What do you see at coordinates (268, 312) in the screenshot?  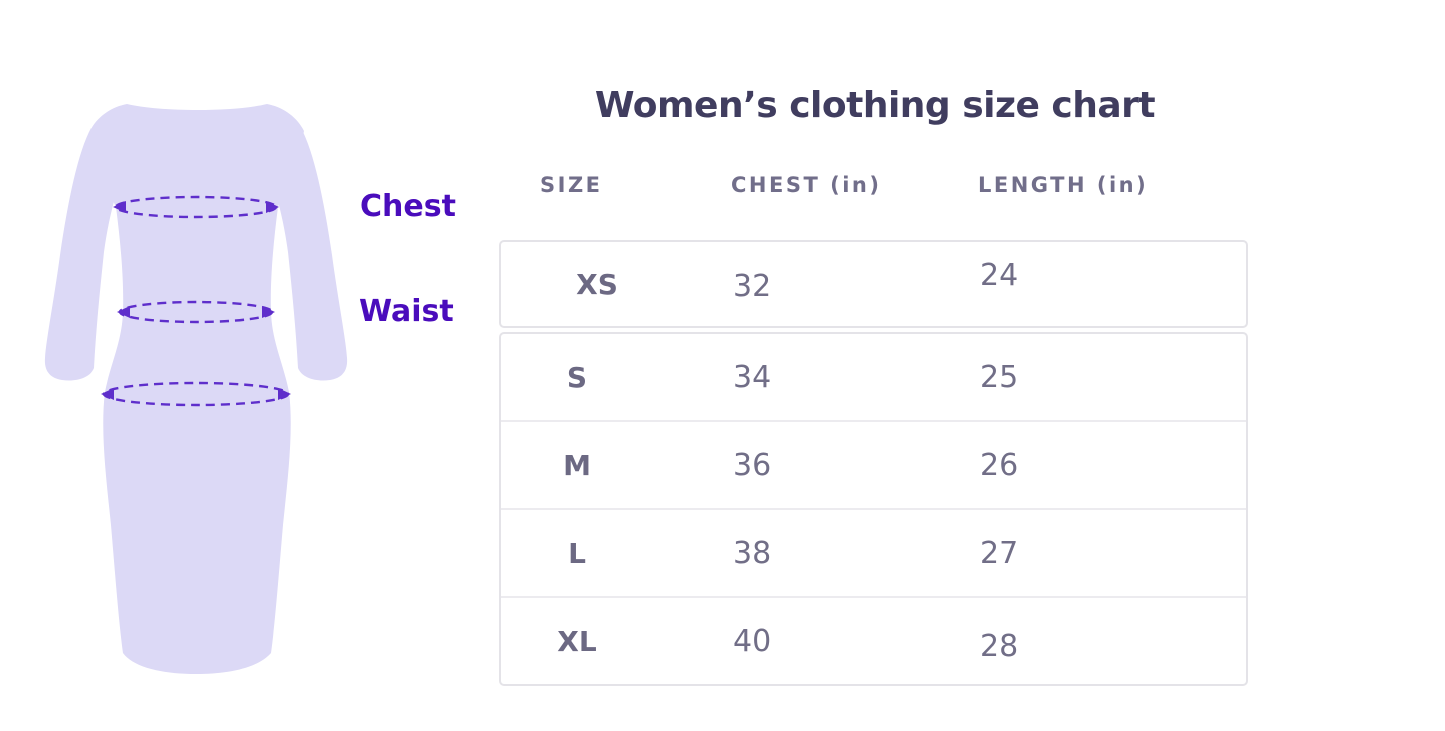 I see `waist-arrow-right` at bounding box center [268, 312].